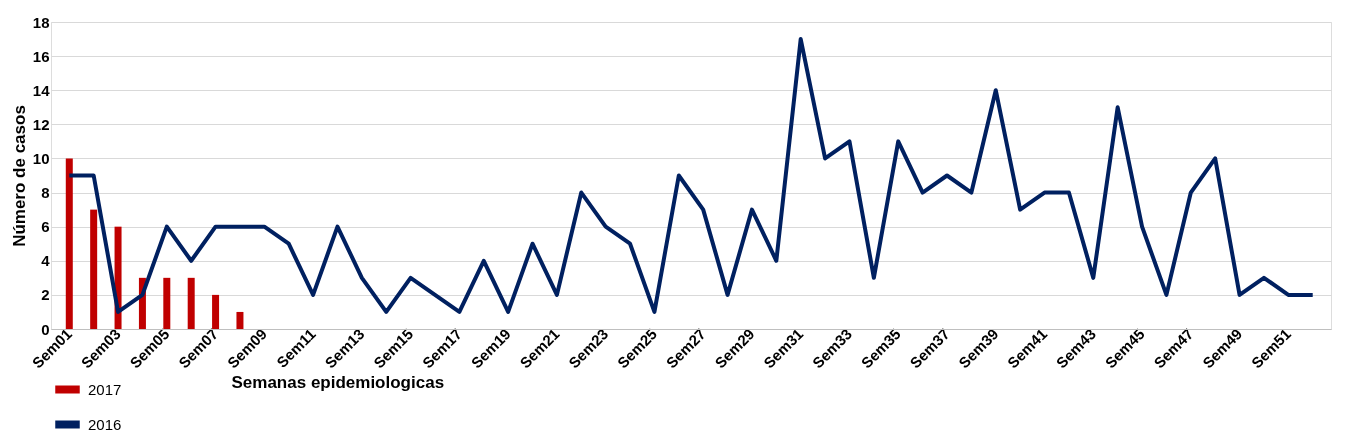  Describe the element at coordinates (41, 22) in the screenshot. I see `y-tick-label: 18` at that location.